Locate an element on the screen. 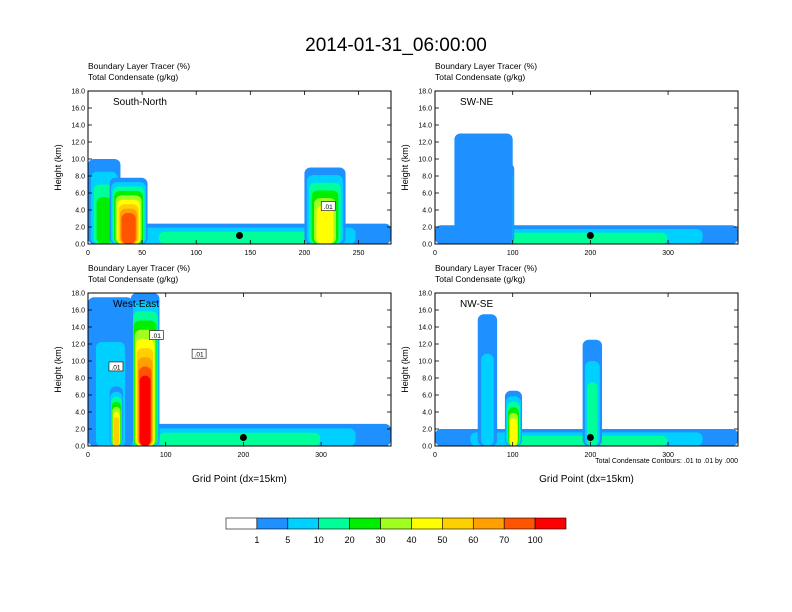 This screenshot has height=612, width=792. panel-name: West-East is located at coordinates (136, 304).